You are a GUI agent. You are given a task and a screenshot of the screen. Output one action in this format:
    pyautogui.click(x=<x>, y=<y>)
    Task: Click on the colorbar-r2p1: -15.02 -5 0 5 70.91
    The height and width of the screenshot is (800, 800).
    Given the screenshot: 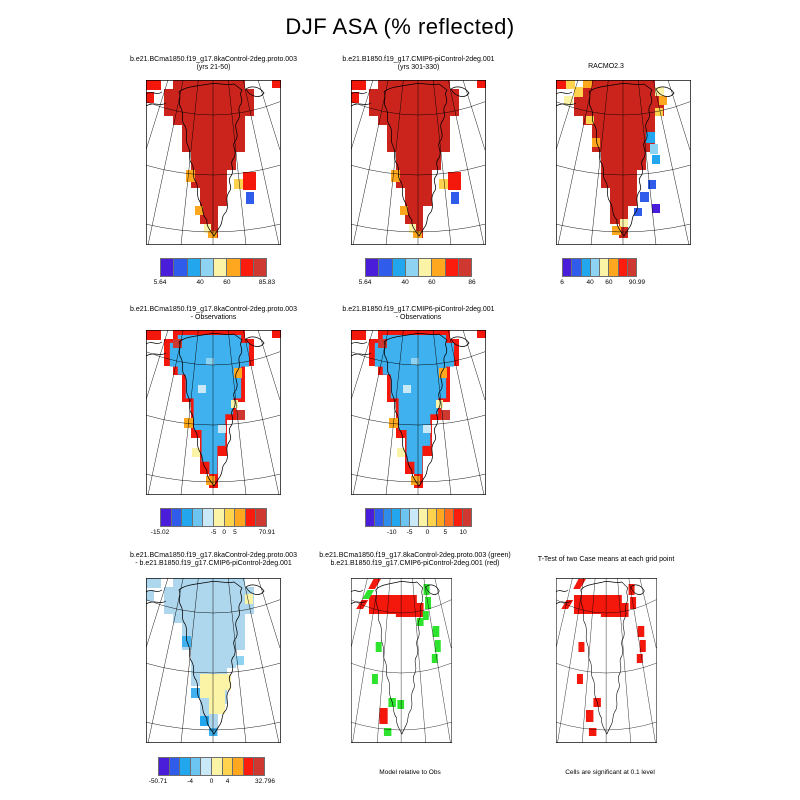 What is the action you would take?
    pyautogui.click(x=213, y=522)
    